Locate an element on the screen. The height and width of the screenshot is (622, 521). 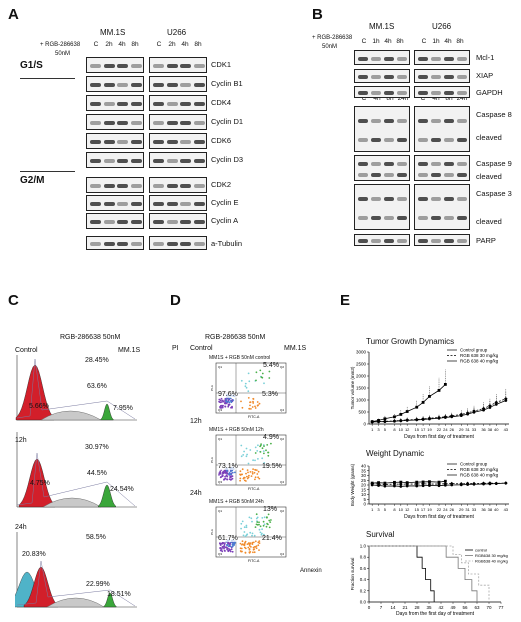
panel-b-cell-mm1s: MM.1S is located at coordinates (382, 26).